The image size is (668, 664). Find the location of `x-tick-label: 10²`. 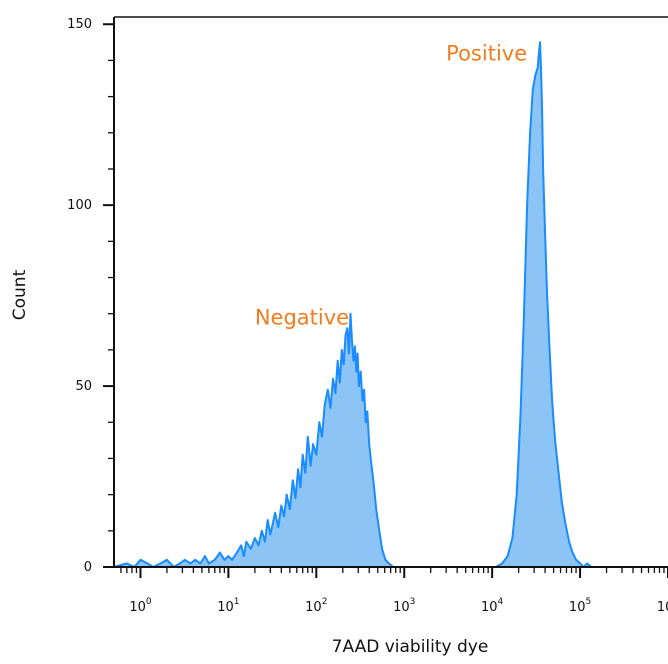

x-tick-label: 10² is located at coordinates (316, 606).